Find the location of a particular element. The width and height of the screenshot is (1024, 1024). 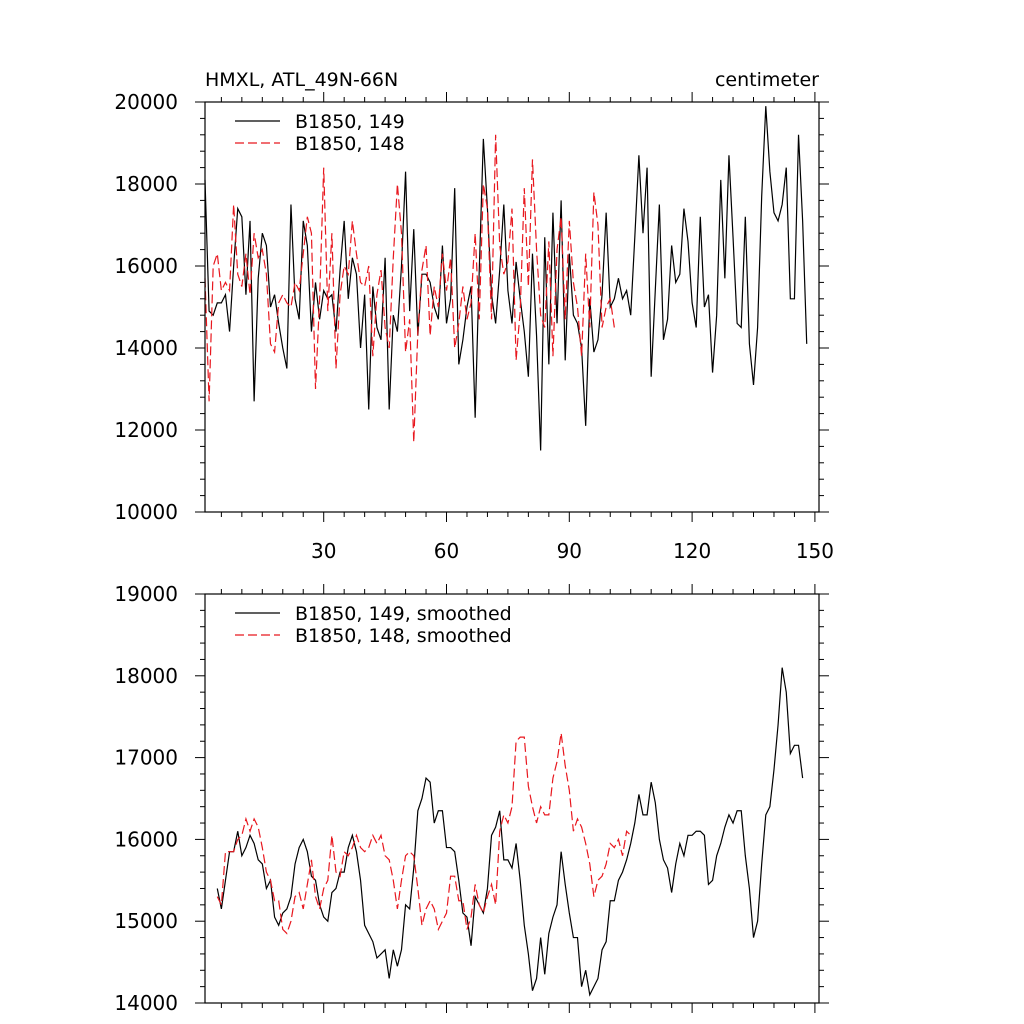

top-x-tick-label: 150 is located at coordinates (815, 551).